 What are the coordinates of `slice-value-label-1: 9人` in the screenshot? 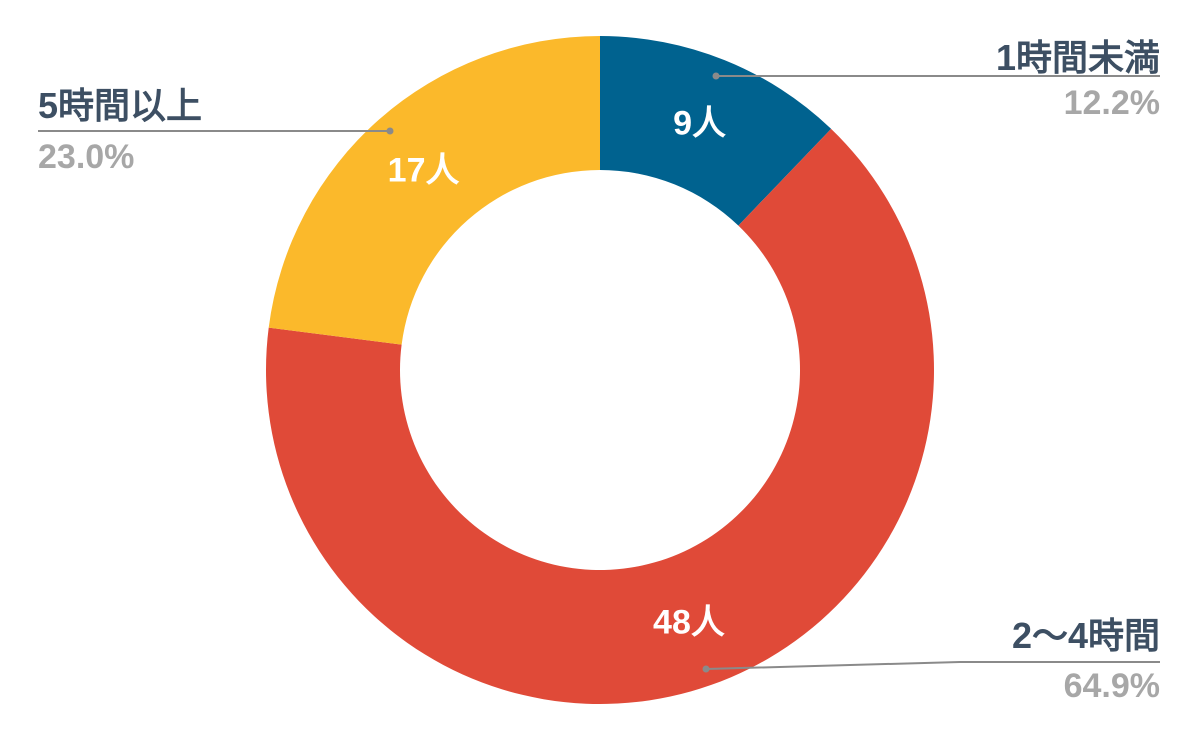 It's located at (699, 123).